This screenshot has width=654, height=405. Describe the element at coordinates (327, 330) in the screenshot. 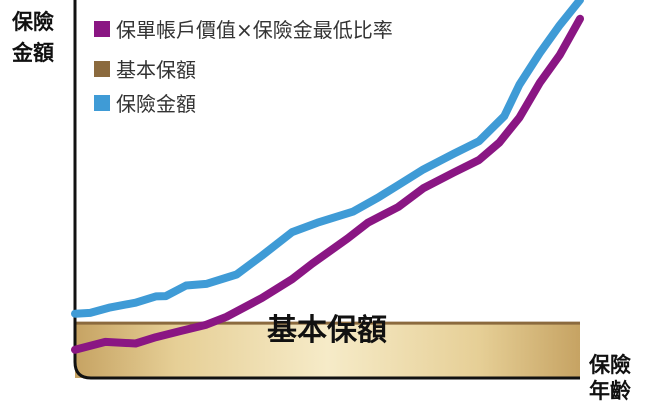

I see `basic-amount-band-label: 基本保額` at that location.